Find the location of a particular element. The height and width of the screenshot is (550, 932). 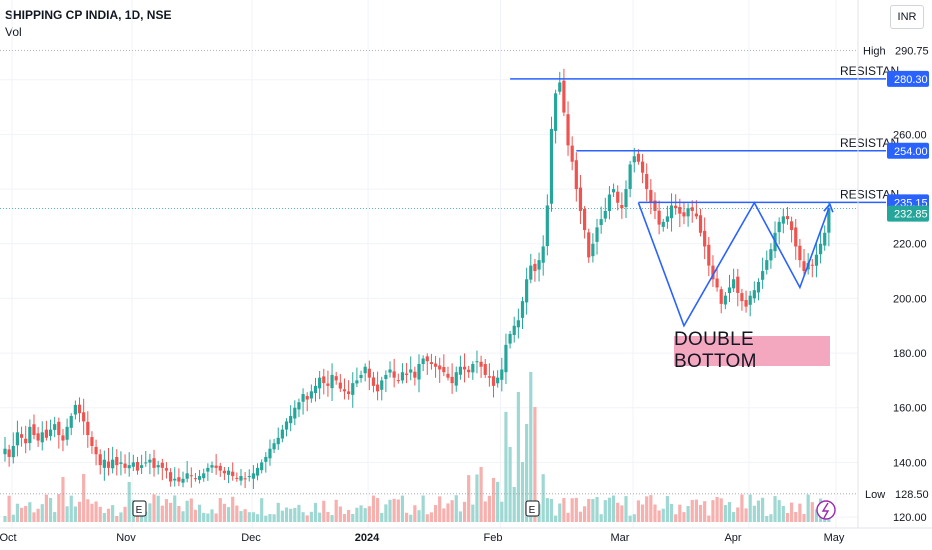

volume-indicator-label: Vol is located at coordinates (13, 32).